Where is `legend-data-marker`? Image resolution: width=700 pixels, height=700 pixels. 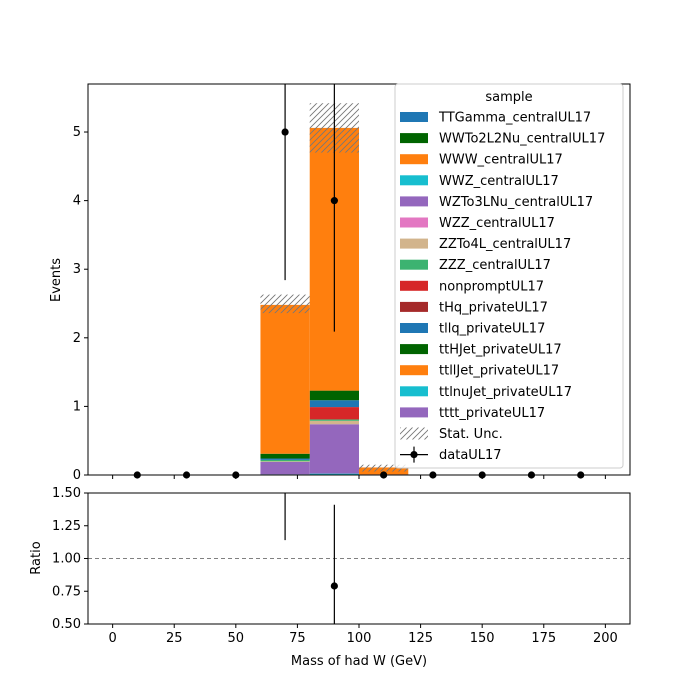 legend-data-marker is located at coordinates (414, 455).